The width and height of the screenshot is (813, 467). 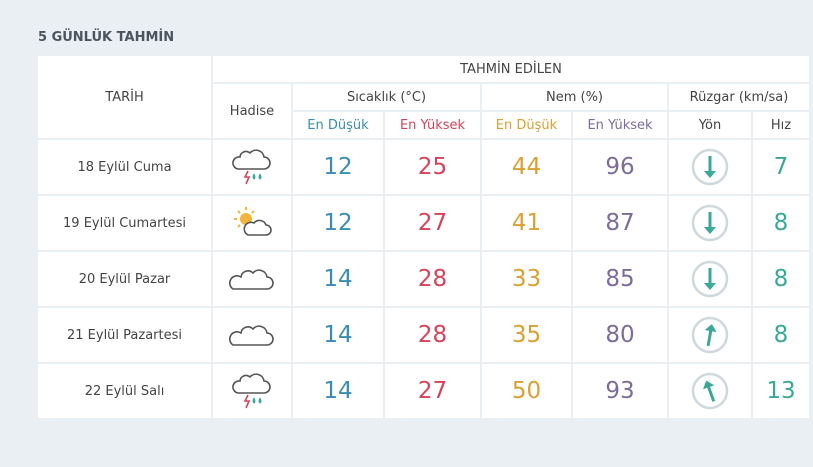 I want to click on section-title: 5 GÜNLÜK TAHMİN, so click(x=106, y=37).